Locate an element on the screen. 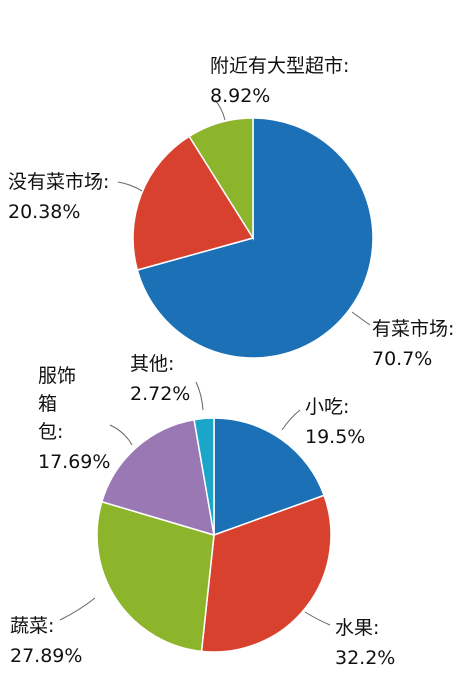 This screenshot has width=460, height=685. slice-label: 附近有大型超市: is located at coordinates (280, 66).